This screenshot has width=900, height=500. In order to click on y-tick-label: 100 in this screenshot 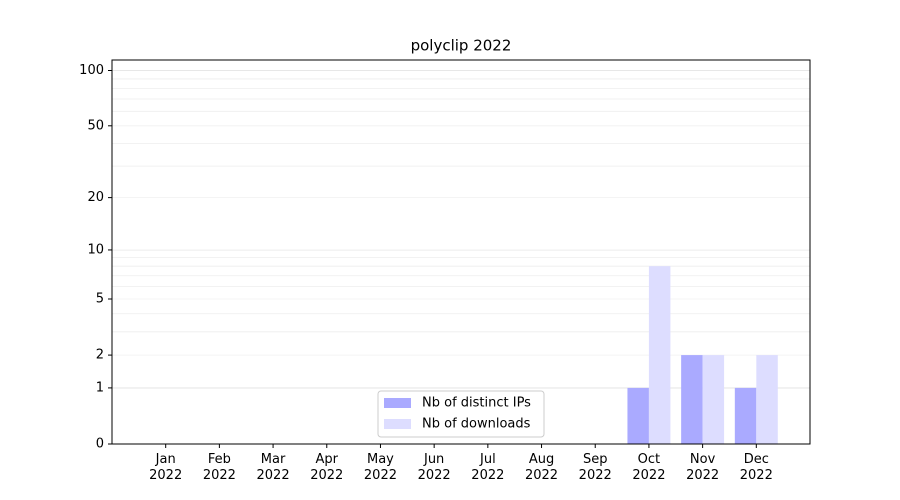, I will do `click(91, 70)`.